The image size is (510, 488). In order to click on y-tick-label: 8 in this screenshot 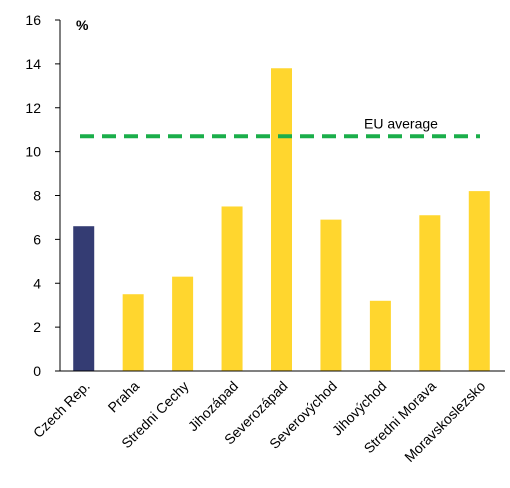, I will do `click(37, 196)`.